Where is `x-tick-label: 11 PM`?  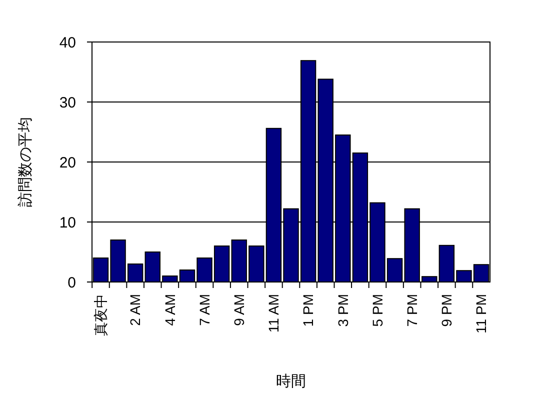
x-tick-label: 11 PM is located at coordinates (481, 314).